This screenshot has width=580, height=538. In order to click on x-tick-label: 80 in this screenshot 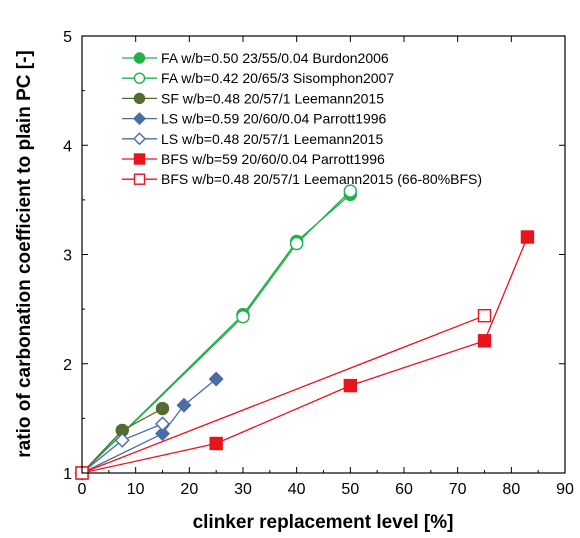, I will do `click(511, 489)`.